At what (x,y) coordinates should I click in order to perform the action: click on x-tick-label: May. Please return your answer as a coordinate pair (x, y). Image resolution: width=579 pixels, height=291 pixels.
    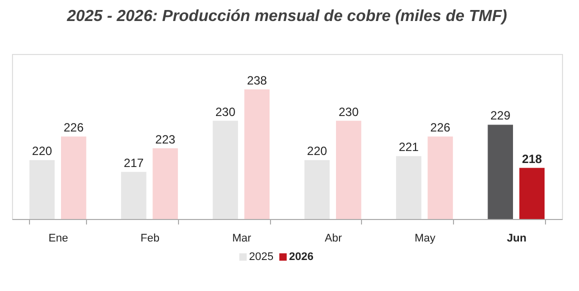
    Looking at the image, I should click on (425, 238).